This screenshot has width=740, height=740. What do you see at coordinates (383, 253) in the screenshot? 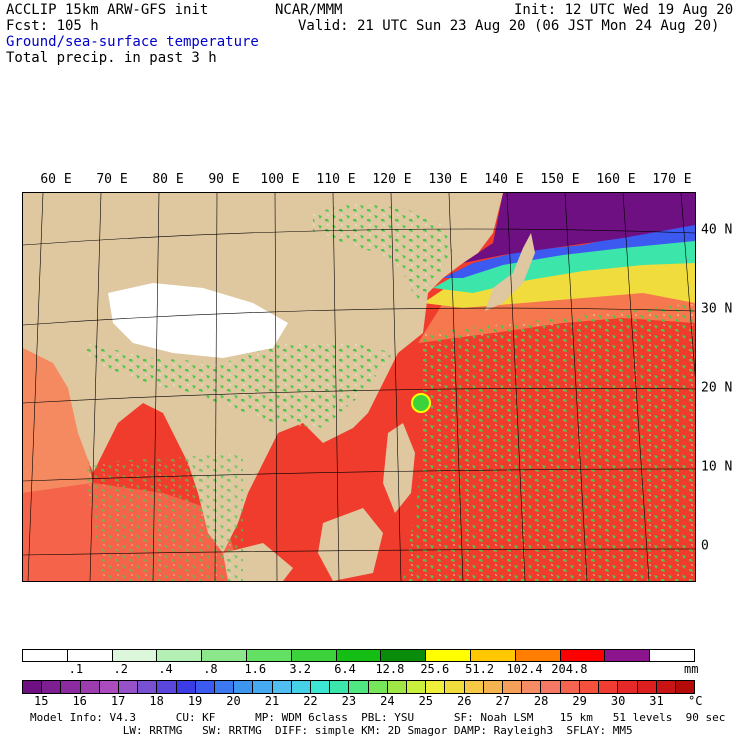
I see `precip-band-north` at bounding box center [383, 253].